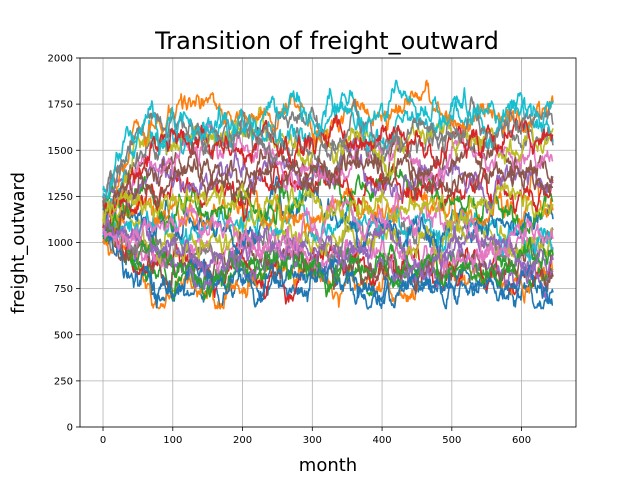  I want to click on y-axis-label: freight_outward, so click(18, 243).